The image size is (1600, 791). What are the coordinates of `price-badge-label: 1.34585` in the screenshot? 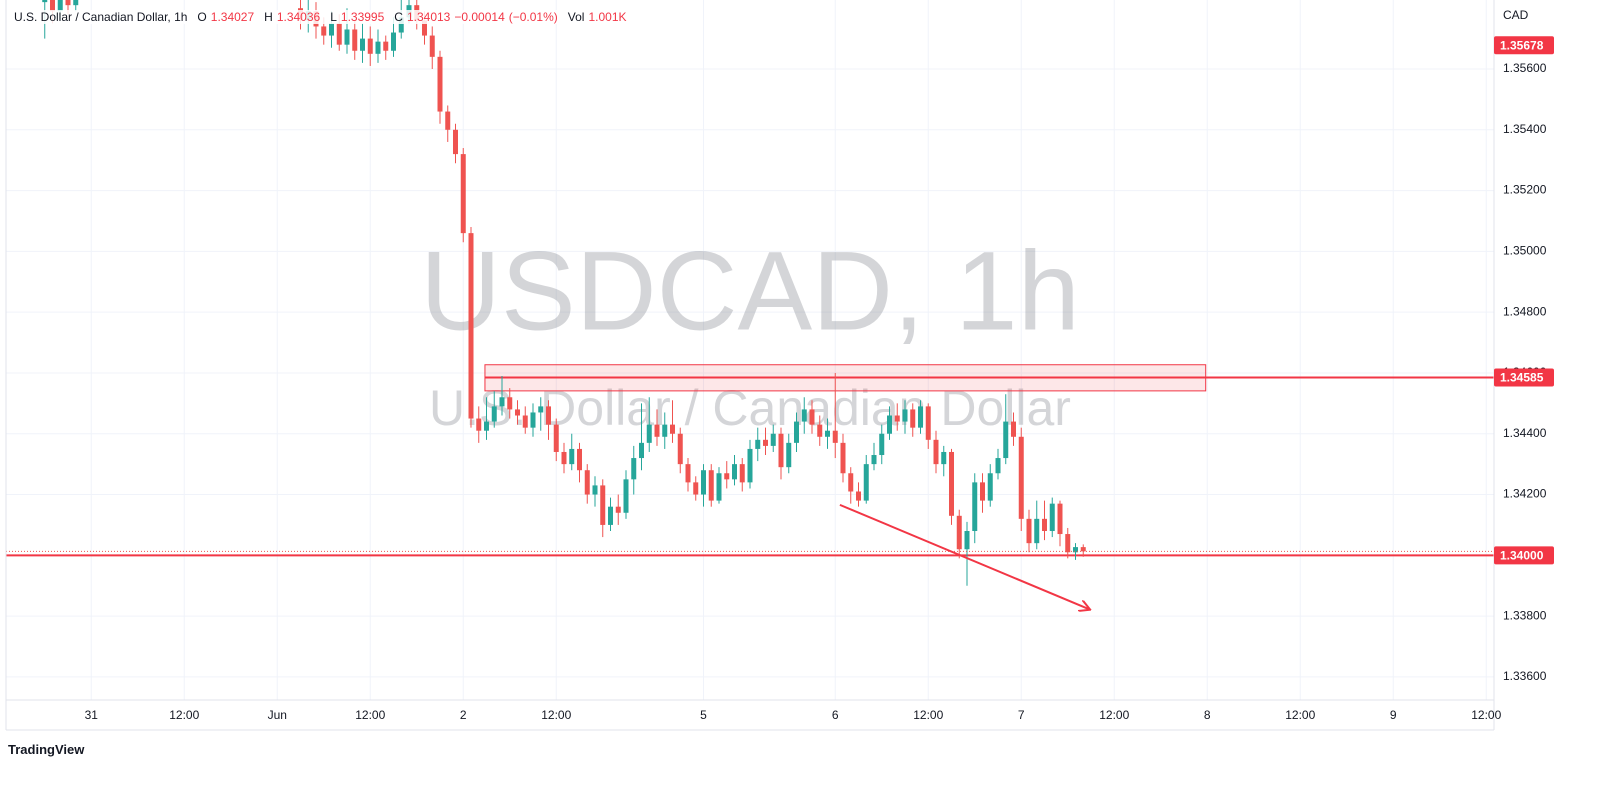 It's located at (1522, 378).